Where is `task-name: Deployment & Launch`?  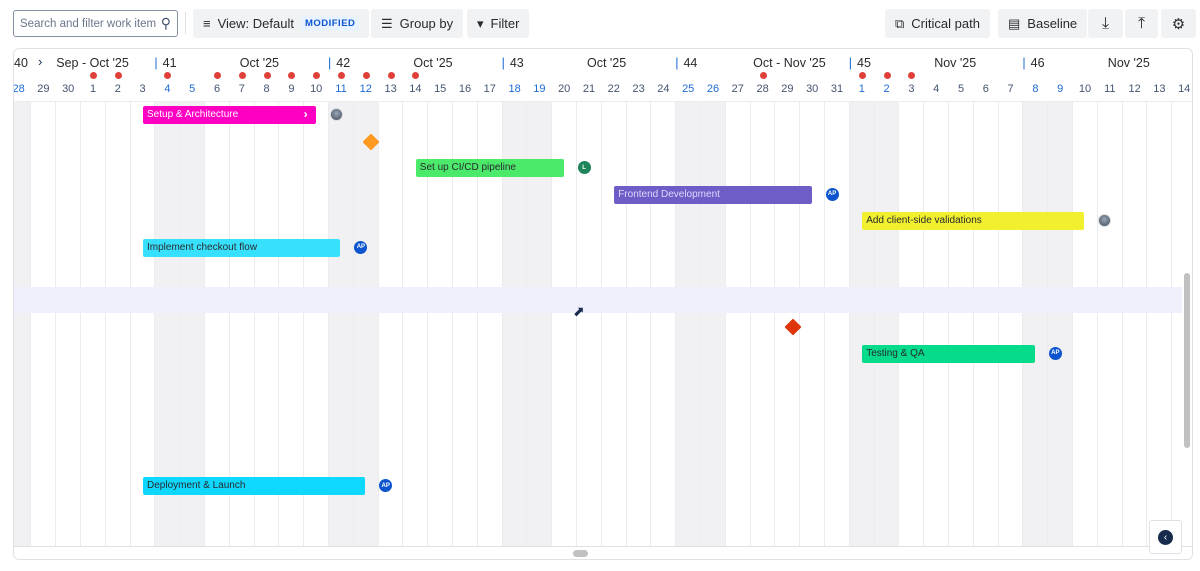 task-name: Deployment & Launch is located at coordinates (196, 485).